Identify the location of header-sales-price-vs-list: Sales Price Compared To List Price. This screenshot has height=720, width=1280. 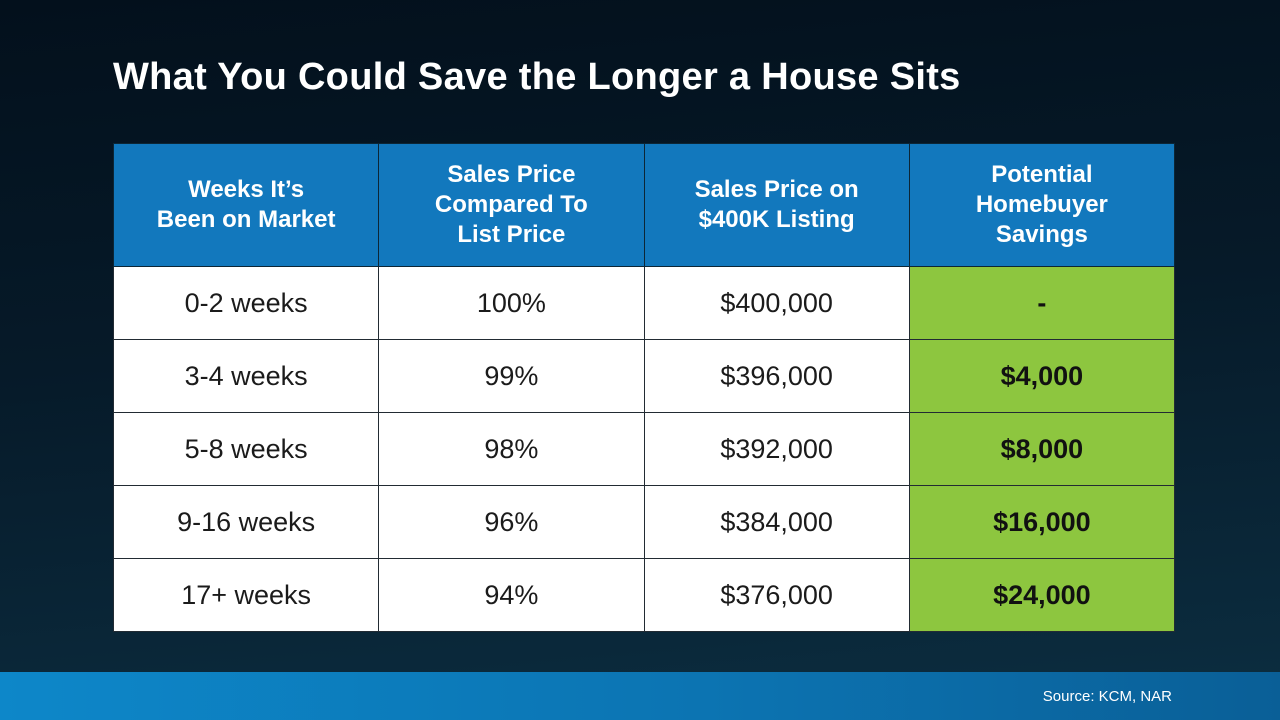
(511, 205).